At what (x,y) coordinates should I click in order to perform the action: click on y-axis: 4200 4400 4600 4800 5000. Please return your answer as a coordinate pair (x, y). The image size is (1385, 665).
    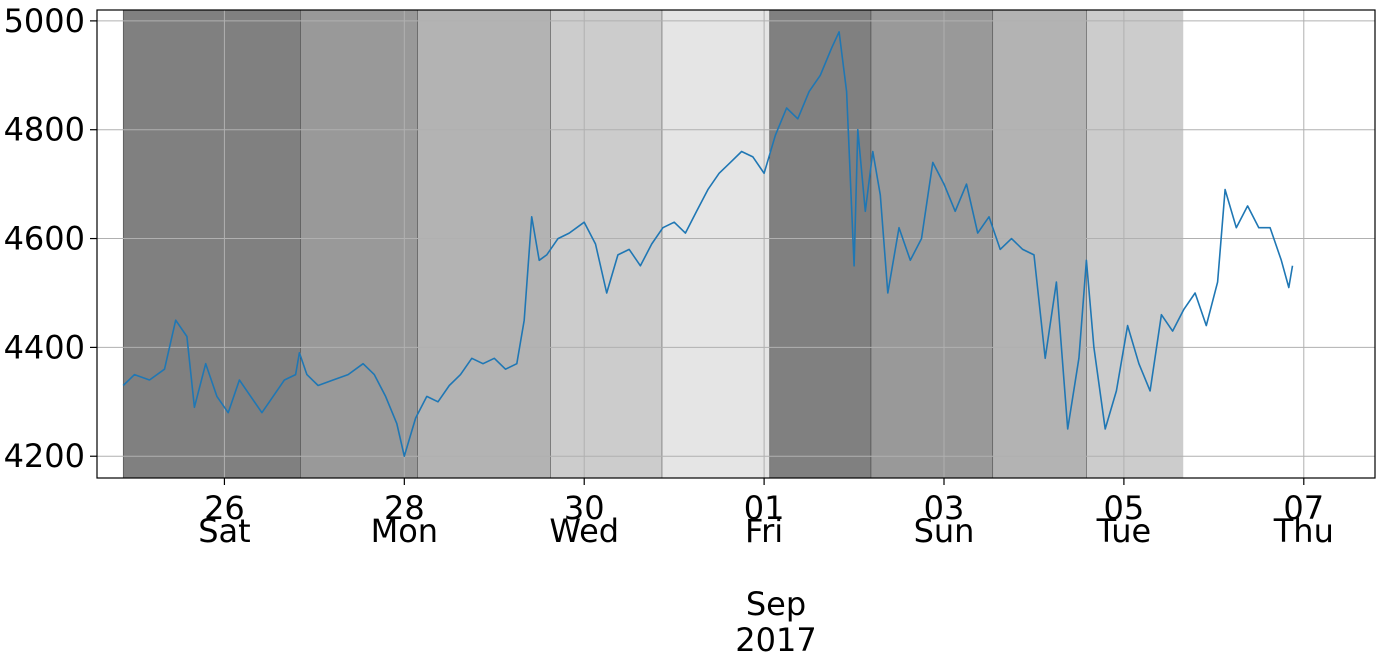
    Looking at the image, I should click on (50, 238).